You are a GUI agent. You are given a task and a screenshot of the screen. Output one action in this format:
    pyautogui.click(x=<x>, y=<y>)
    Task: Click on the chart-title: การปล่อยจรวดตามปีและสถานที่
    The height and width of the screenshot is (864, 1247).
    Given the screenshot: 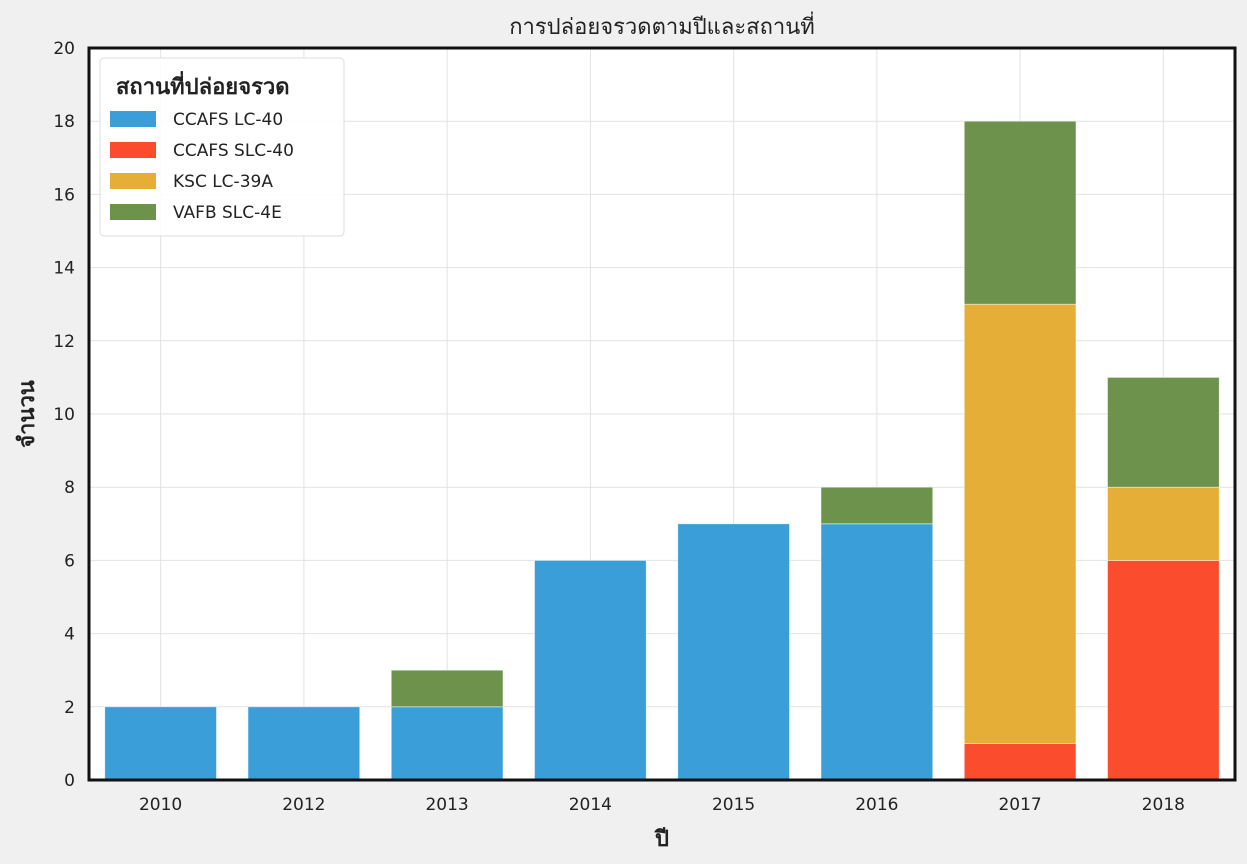 What is the action you would take?
    pyautogui.click(x=662, y=25)
    